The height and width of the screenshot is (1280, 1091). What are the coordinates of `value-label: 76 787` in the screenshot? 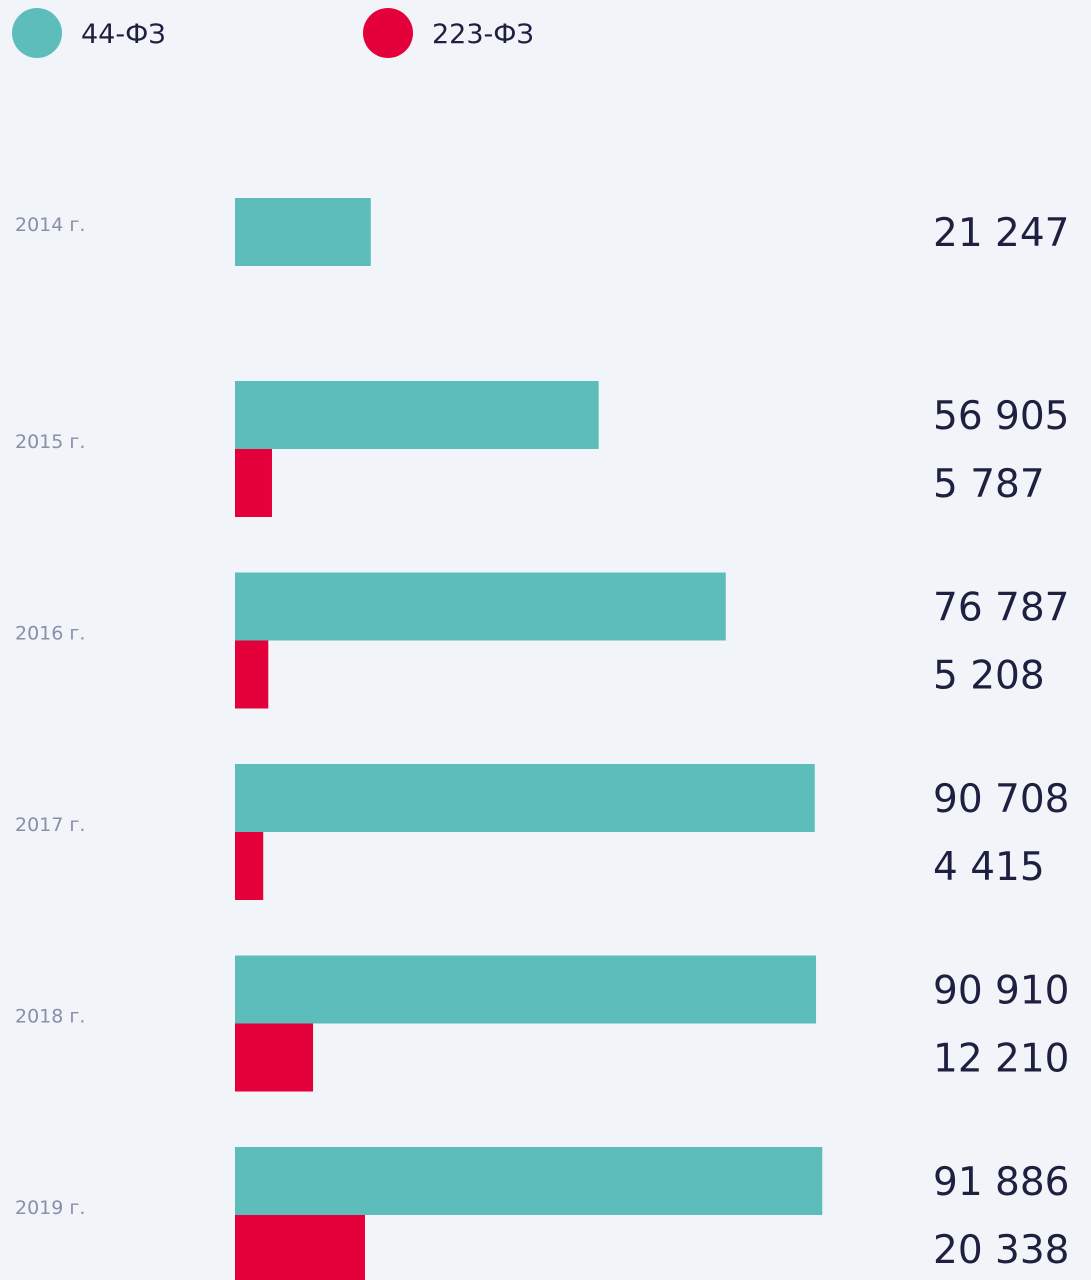 It's located at (1001, 608).